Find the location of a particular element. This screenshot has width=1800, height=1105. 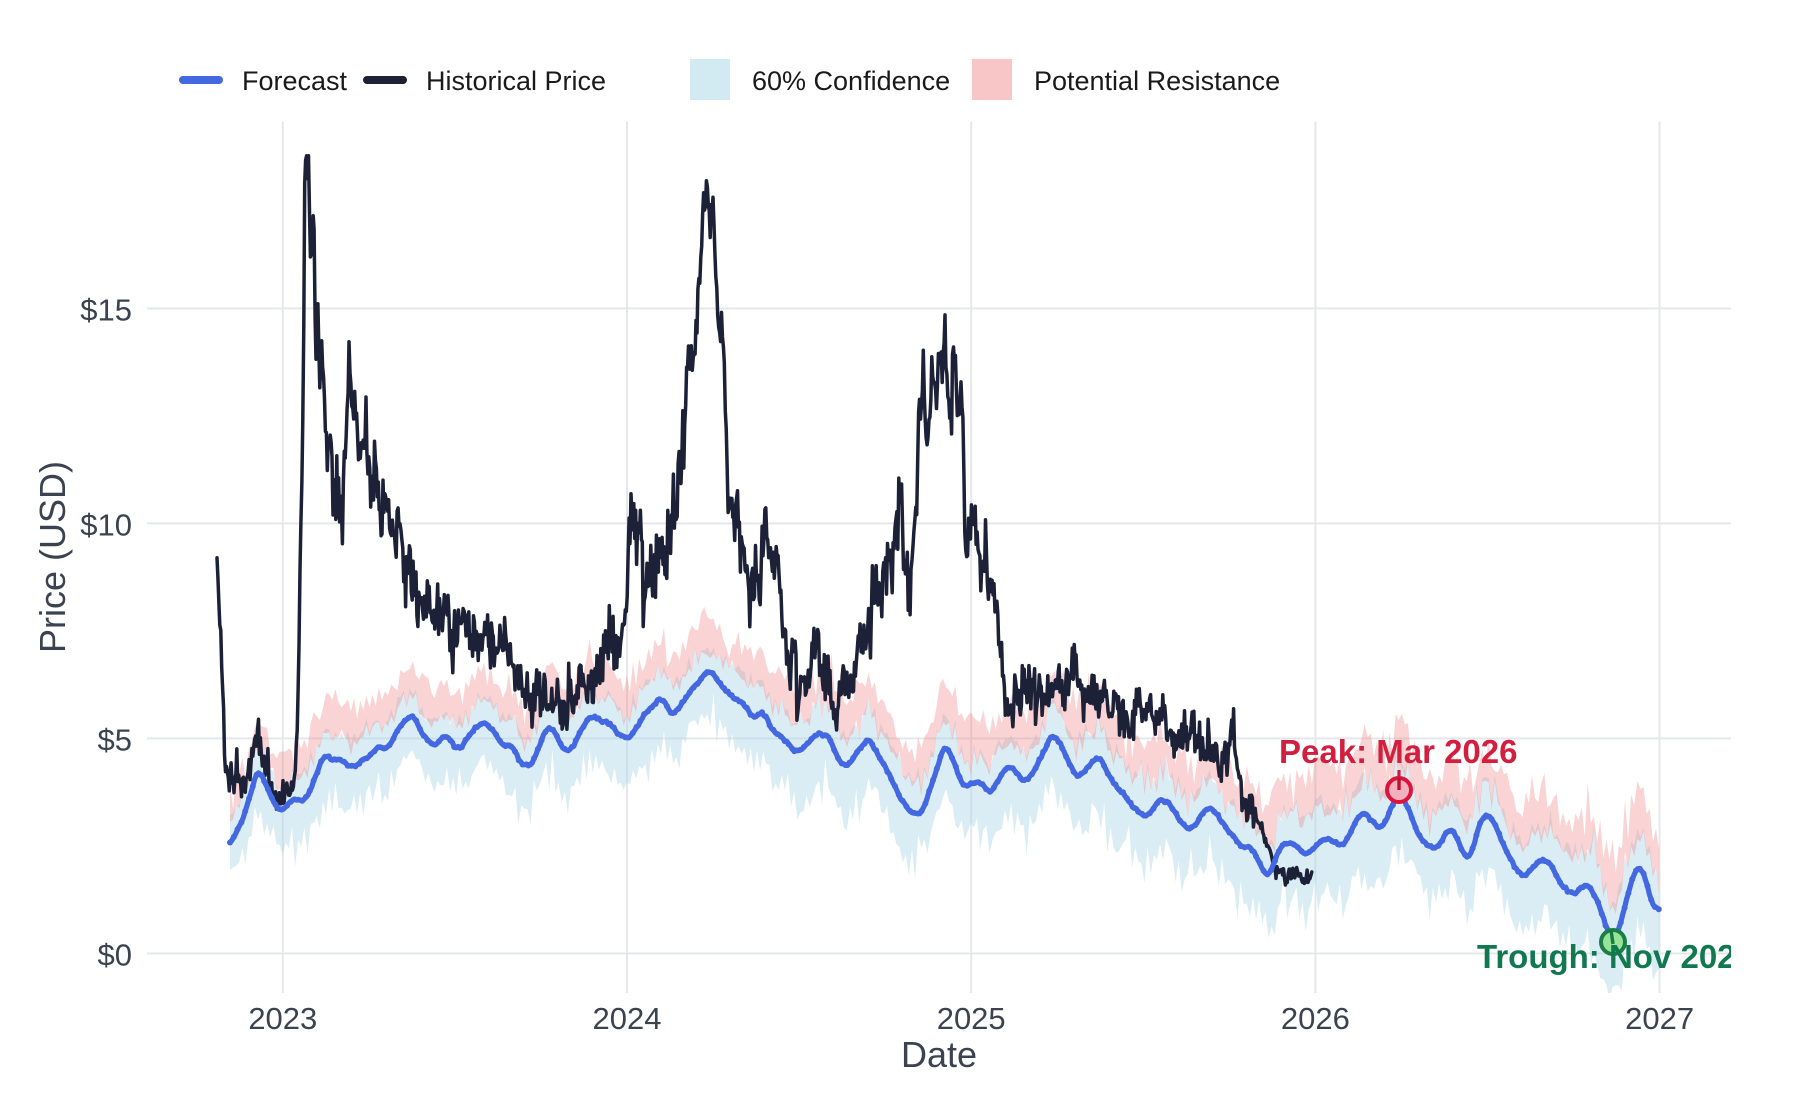

svg-text: Date is located at coordinates (939, 1054).